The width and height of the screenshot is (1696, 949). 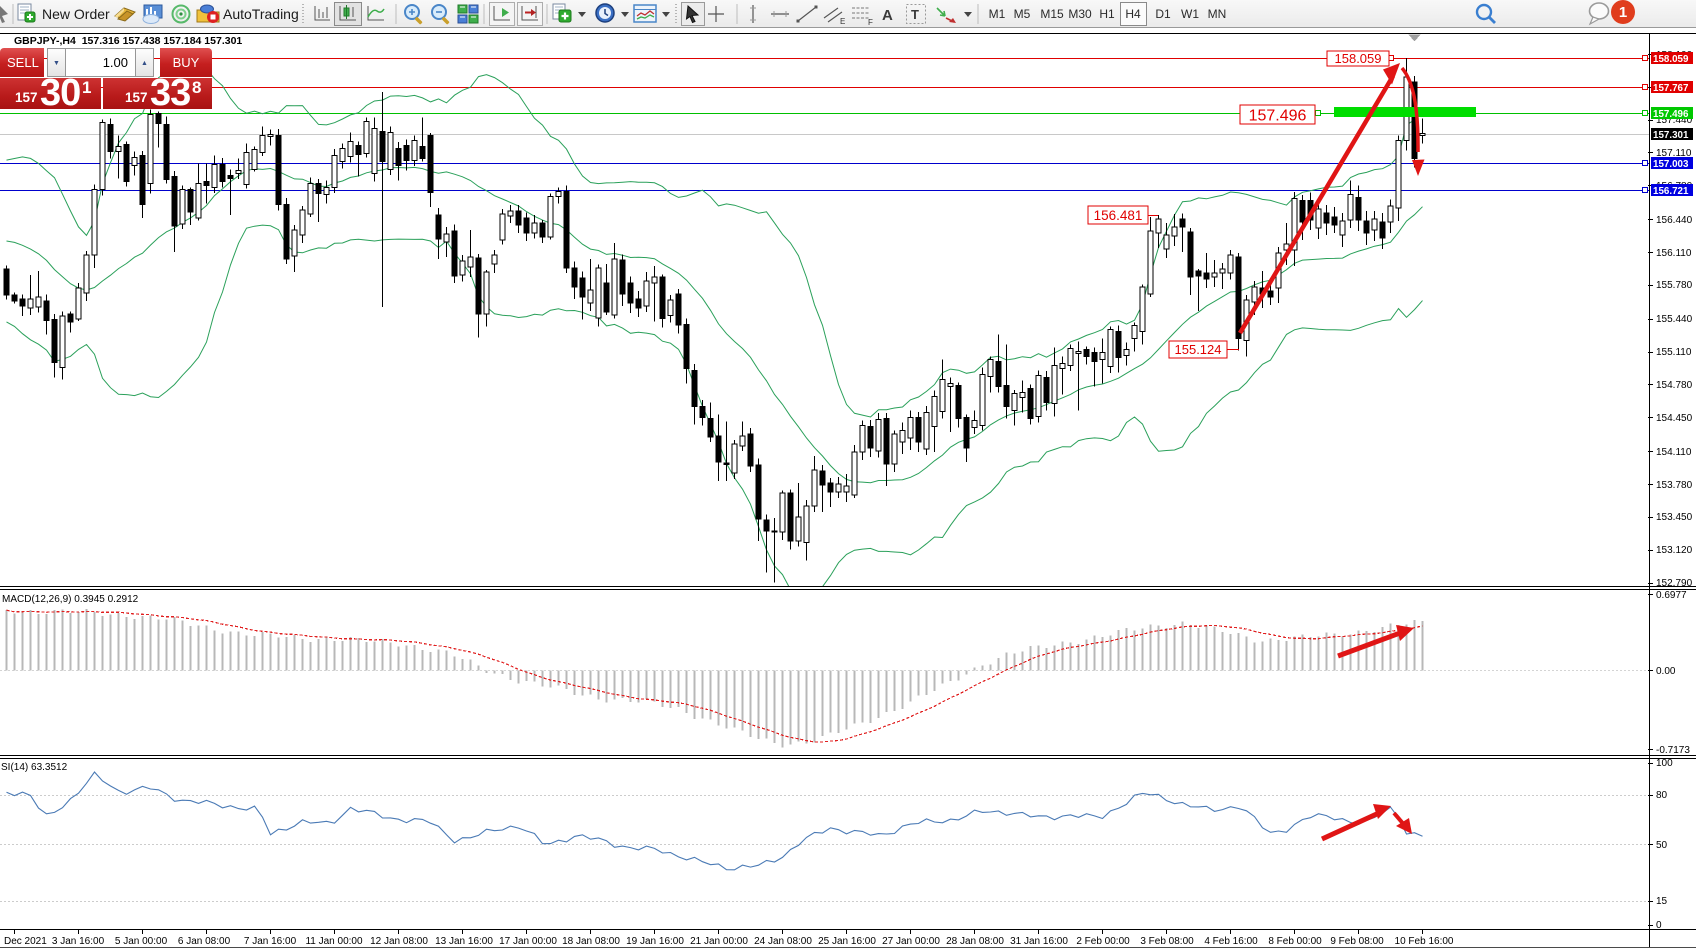 I want to click on svg-text: SI(14) 63.3512, so click(x=34, y=767).